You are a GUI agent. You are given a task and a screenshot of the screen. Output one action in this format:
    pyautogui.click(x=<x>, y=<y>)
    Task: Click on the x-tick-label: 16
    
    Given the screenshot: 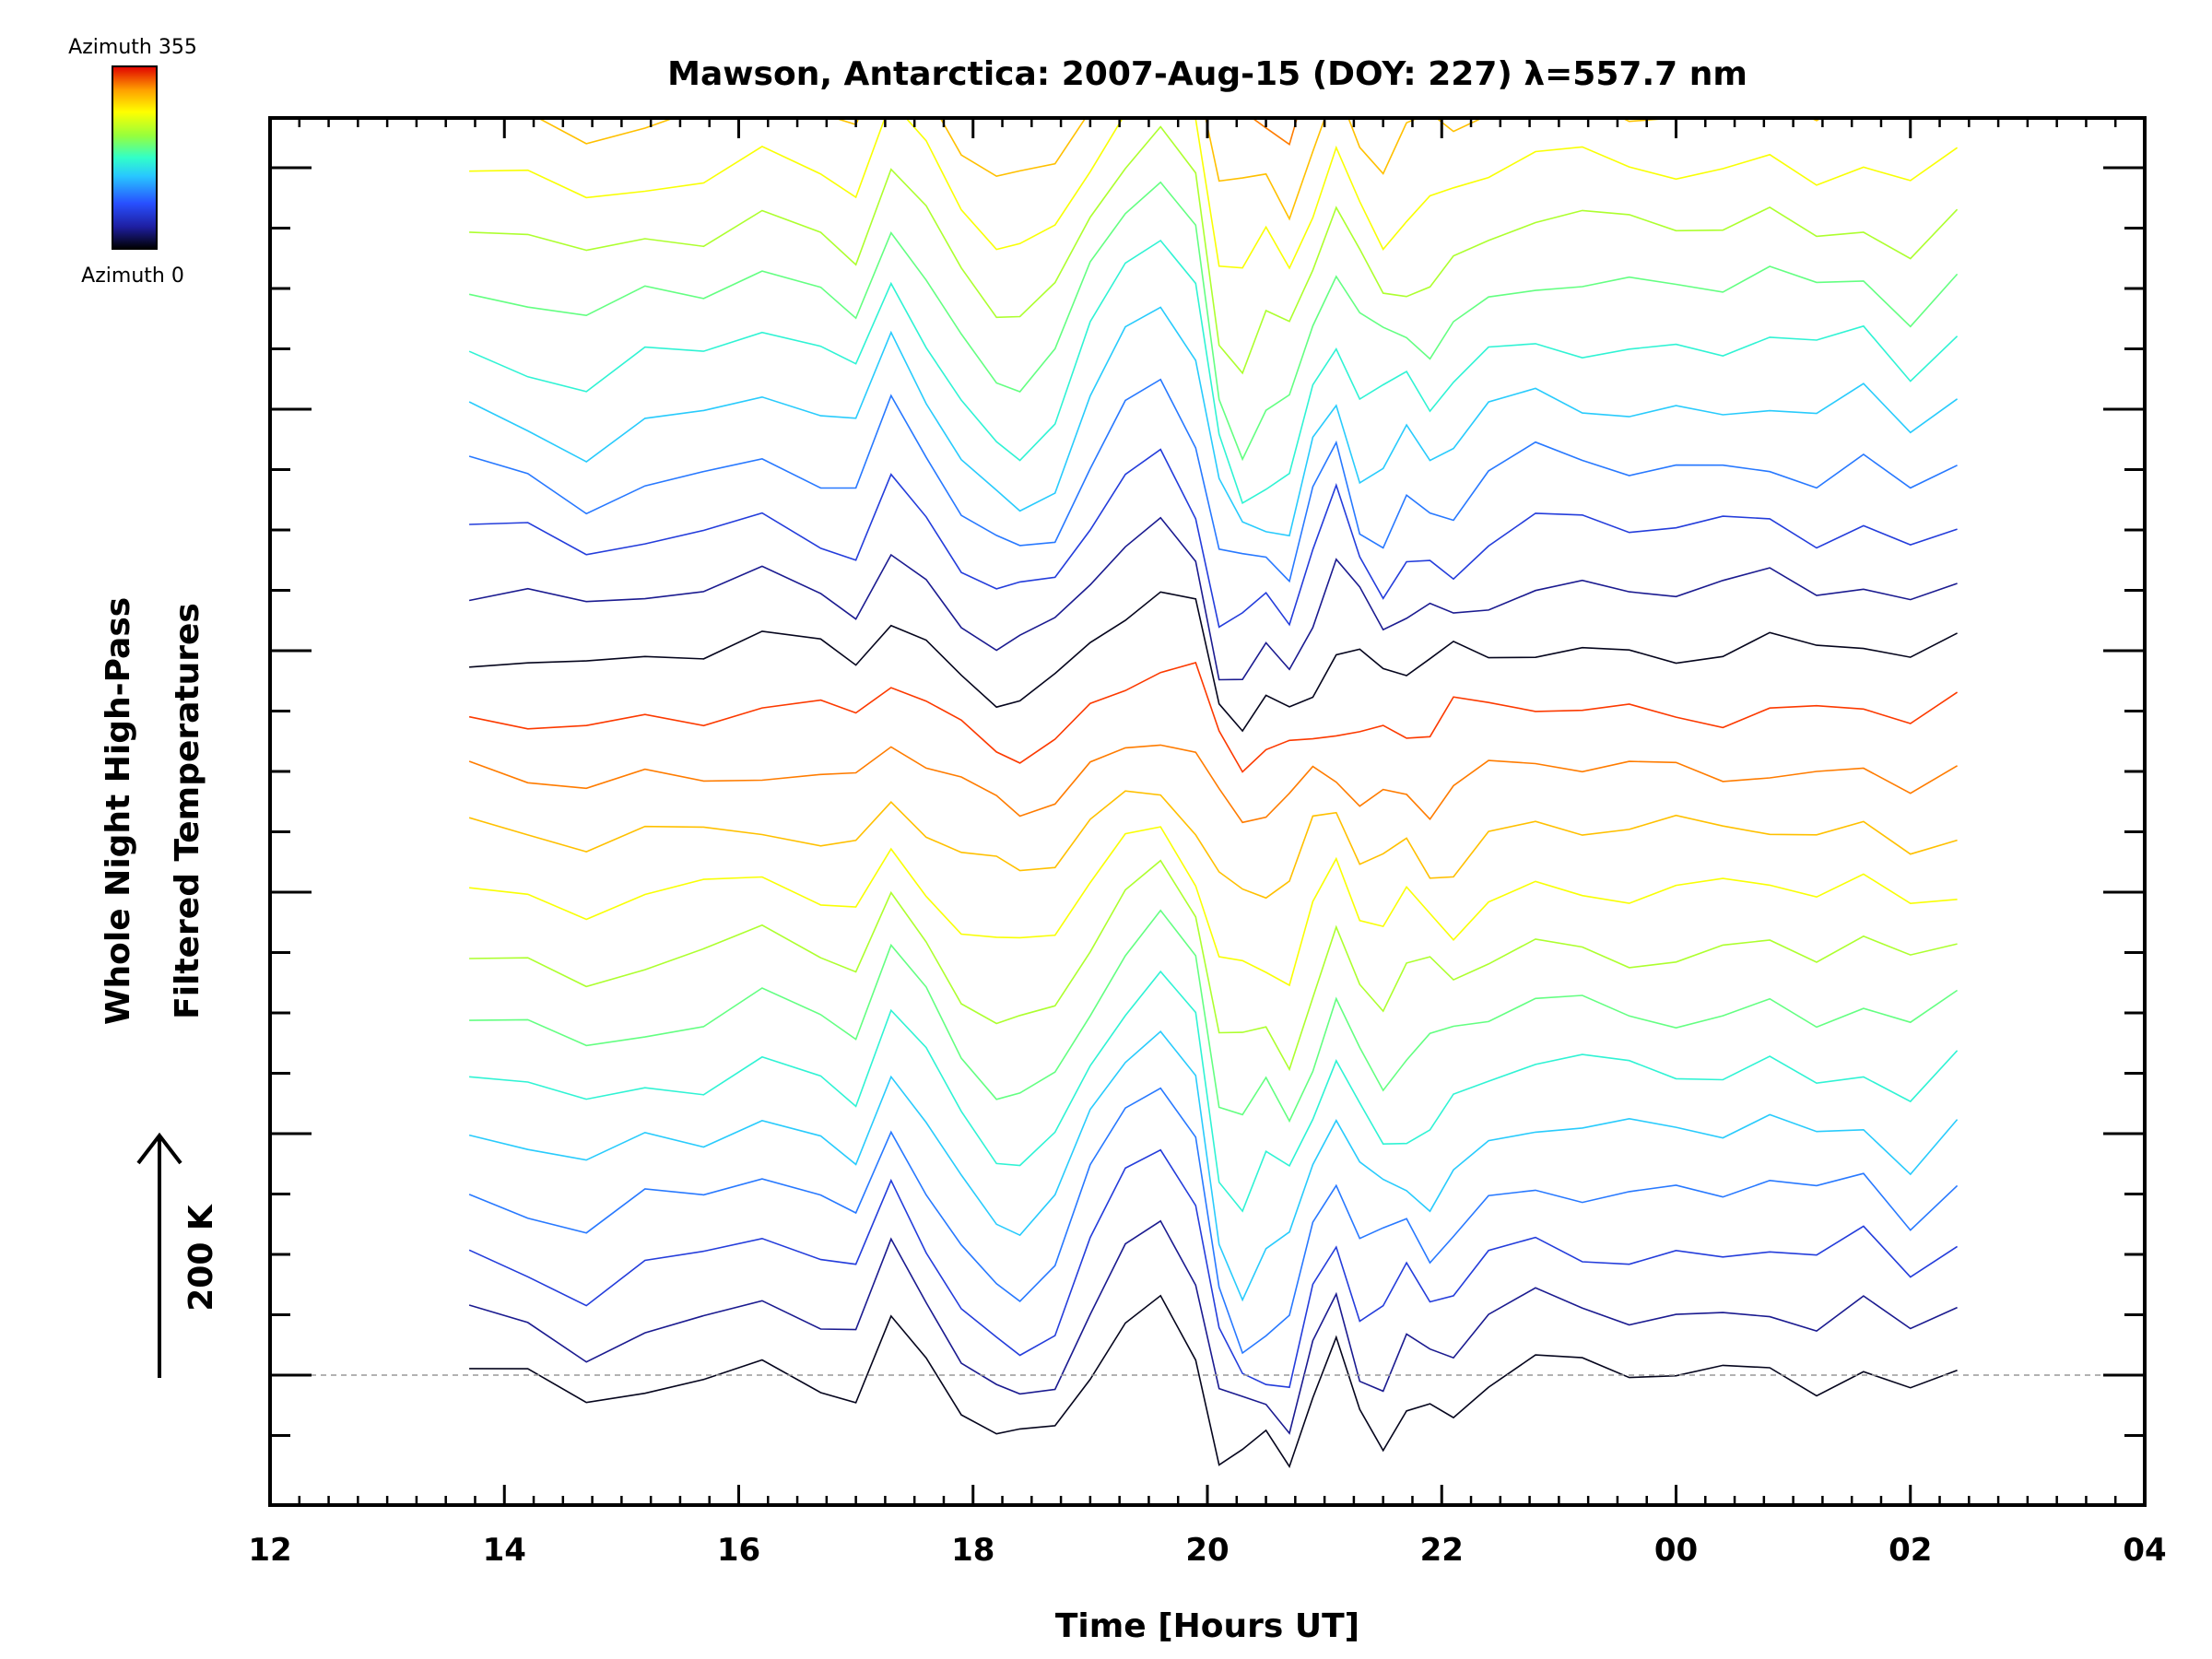 What is the action you would take?
    pyautogui.click(x=738, y=1550)
    